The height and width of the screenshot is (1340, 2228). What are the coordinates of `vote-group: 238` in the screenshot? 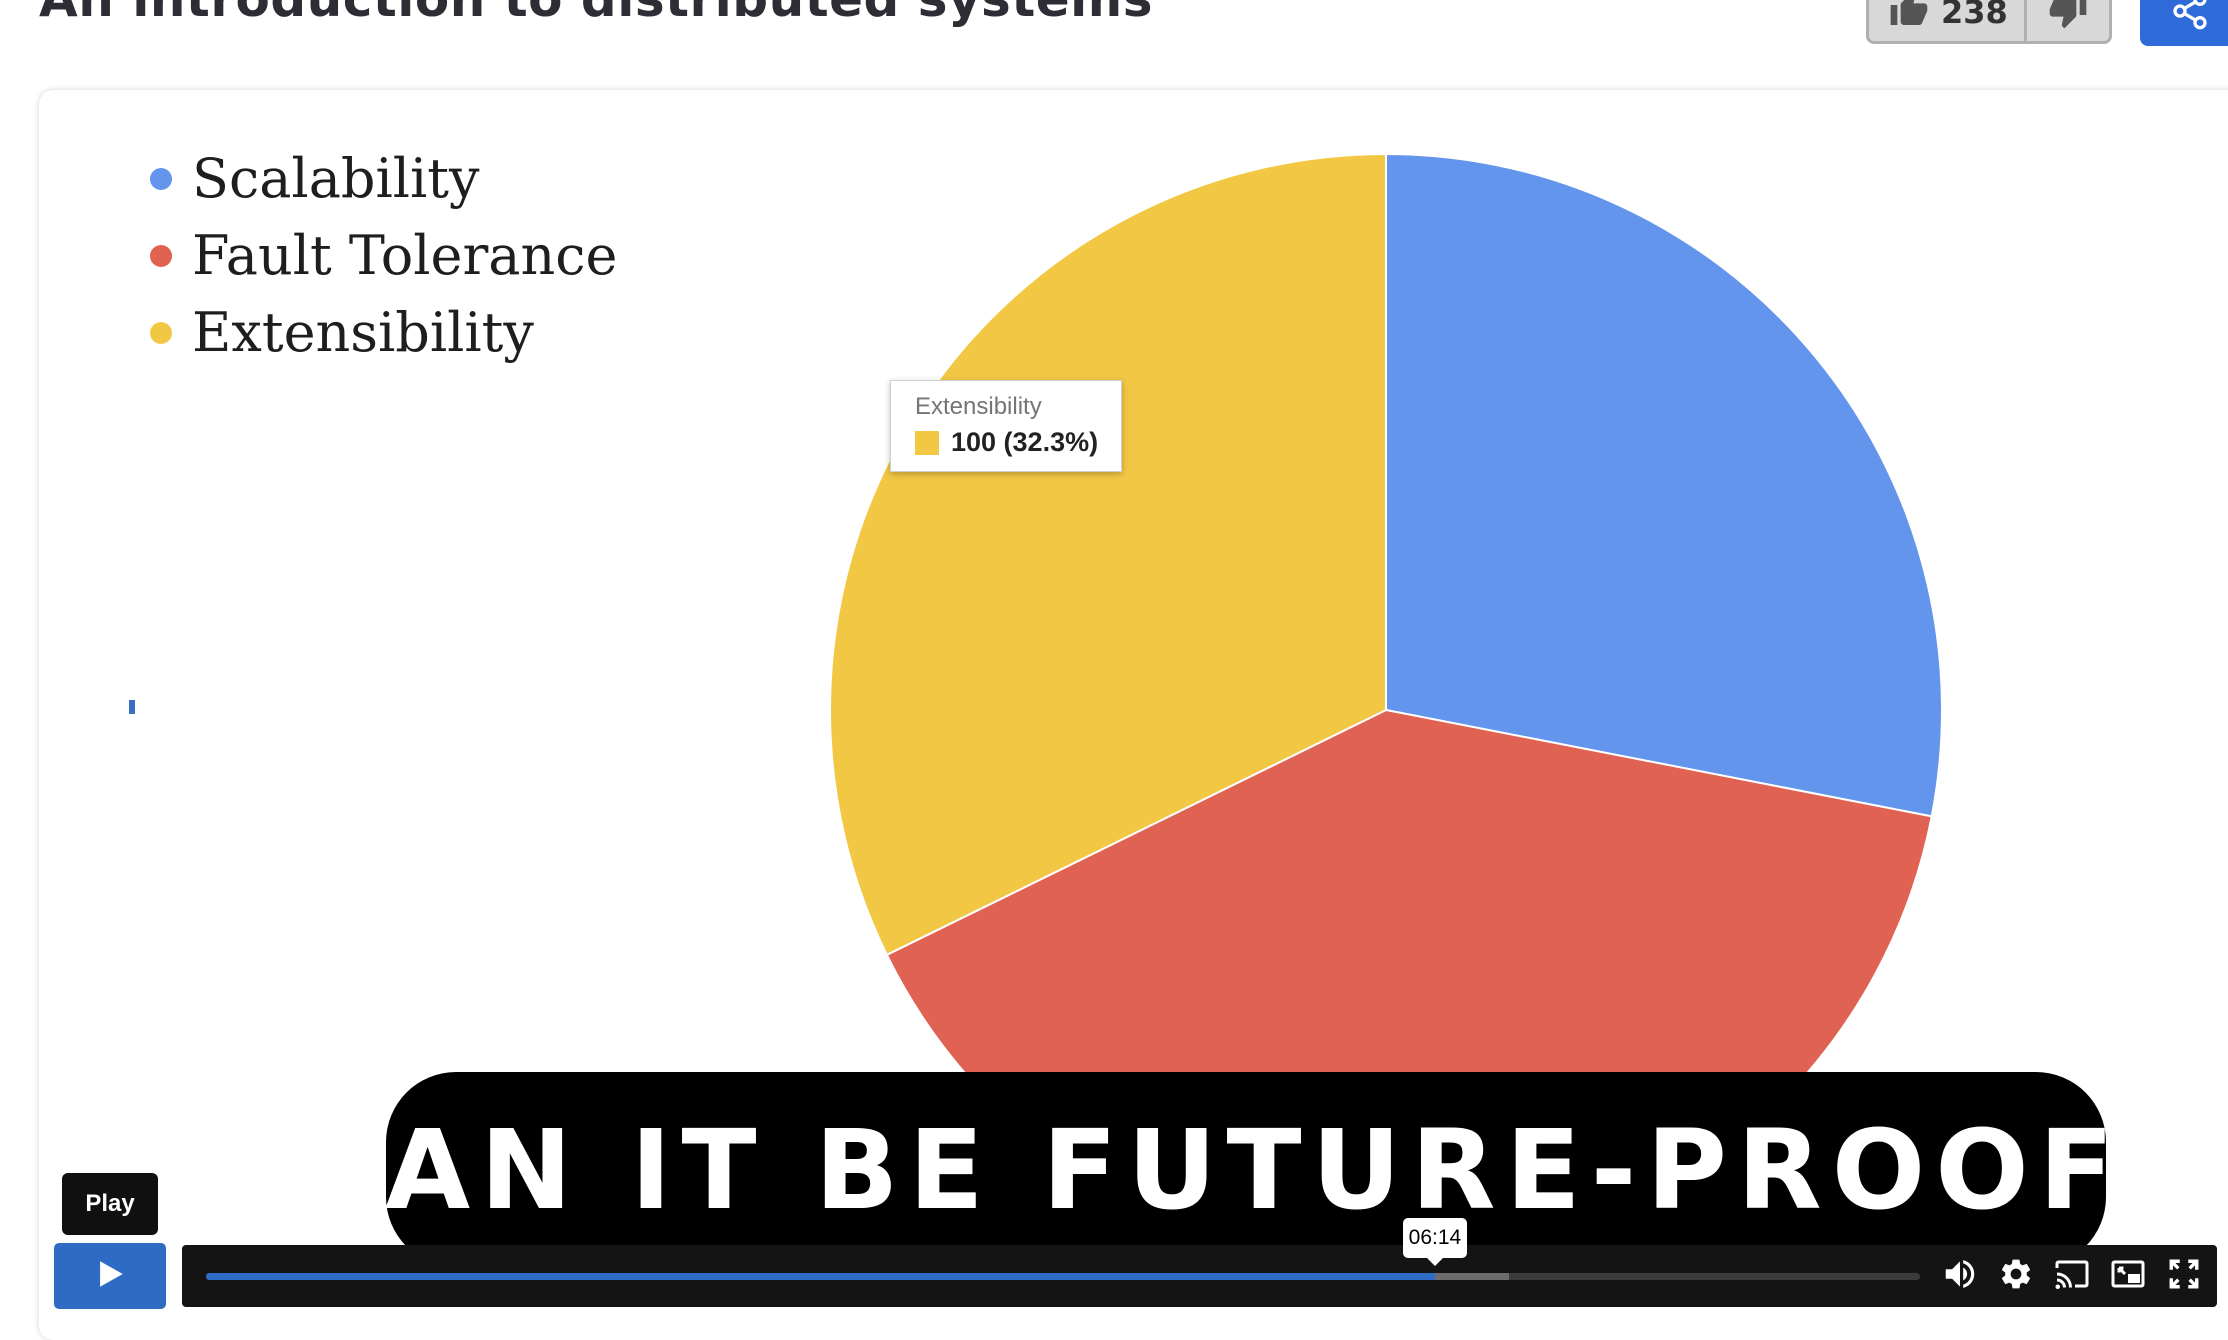 It's located at (1989, 22).